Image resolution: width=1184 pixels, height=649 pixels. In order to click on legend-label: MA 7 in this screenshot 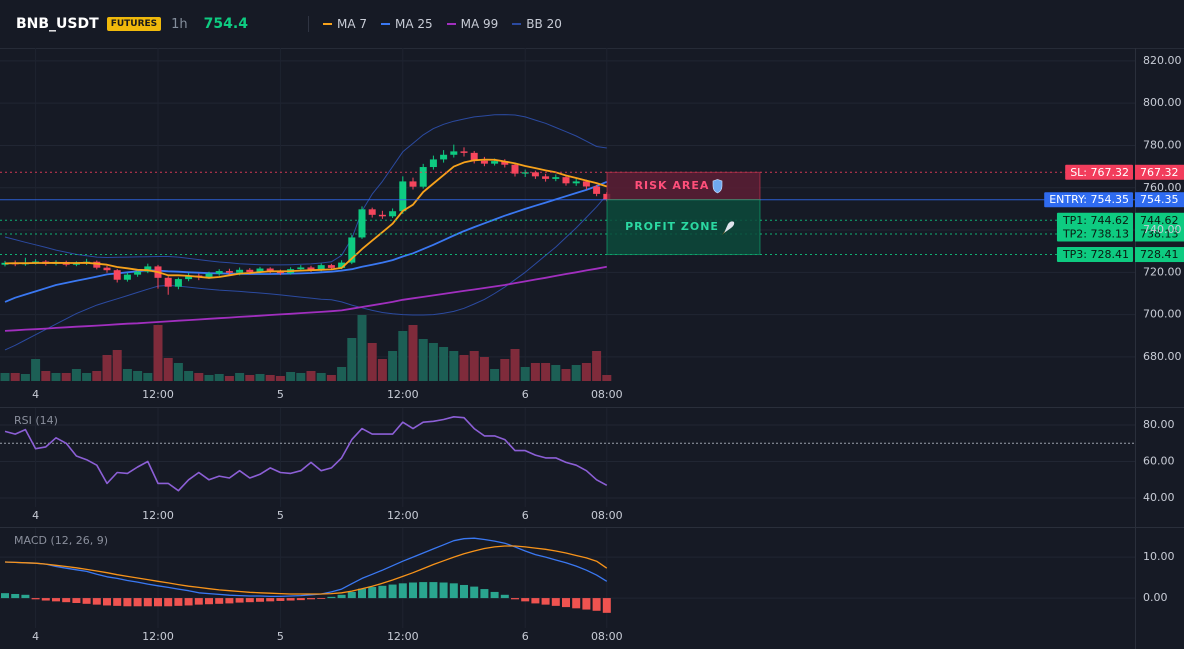, I will do `click(351, 24)`.